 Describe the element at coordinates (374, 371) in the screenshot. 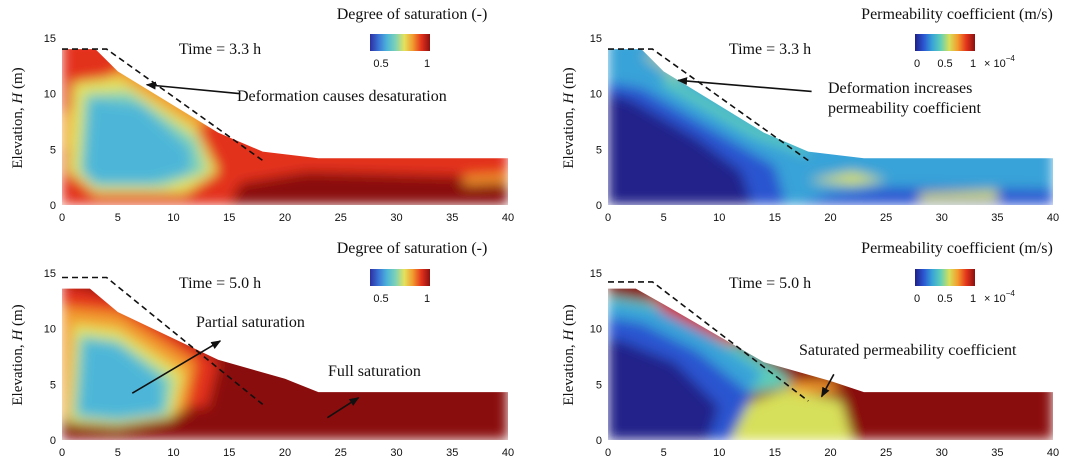

I see `annotation-text: Full saturation` at that location.